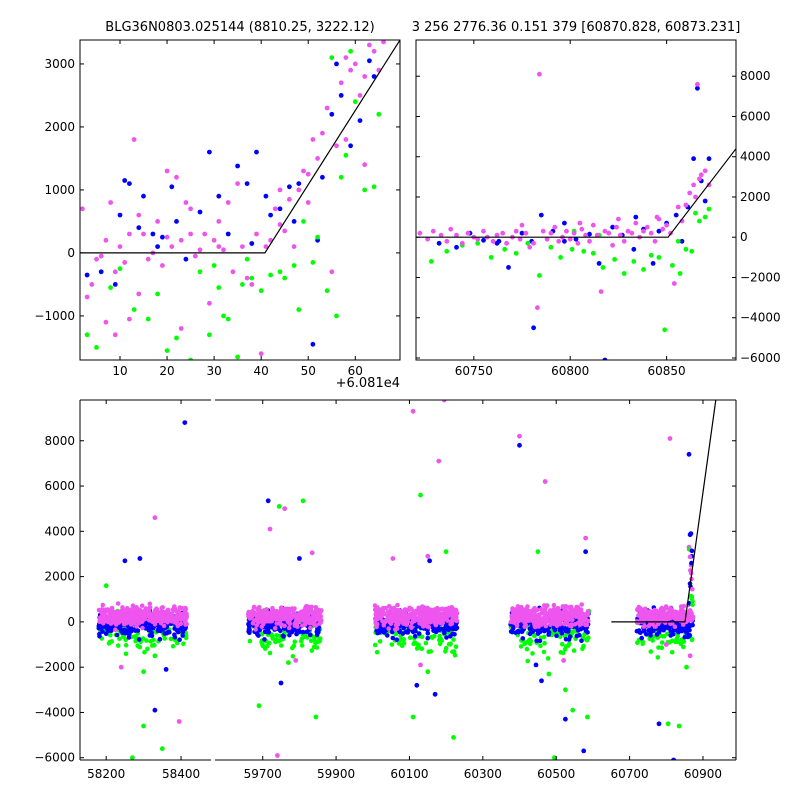 The width and height of the screenshot is (800, 800). I want to click on full-x-tick-label: 58200, so click(106, 774).